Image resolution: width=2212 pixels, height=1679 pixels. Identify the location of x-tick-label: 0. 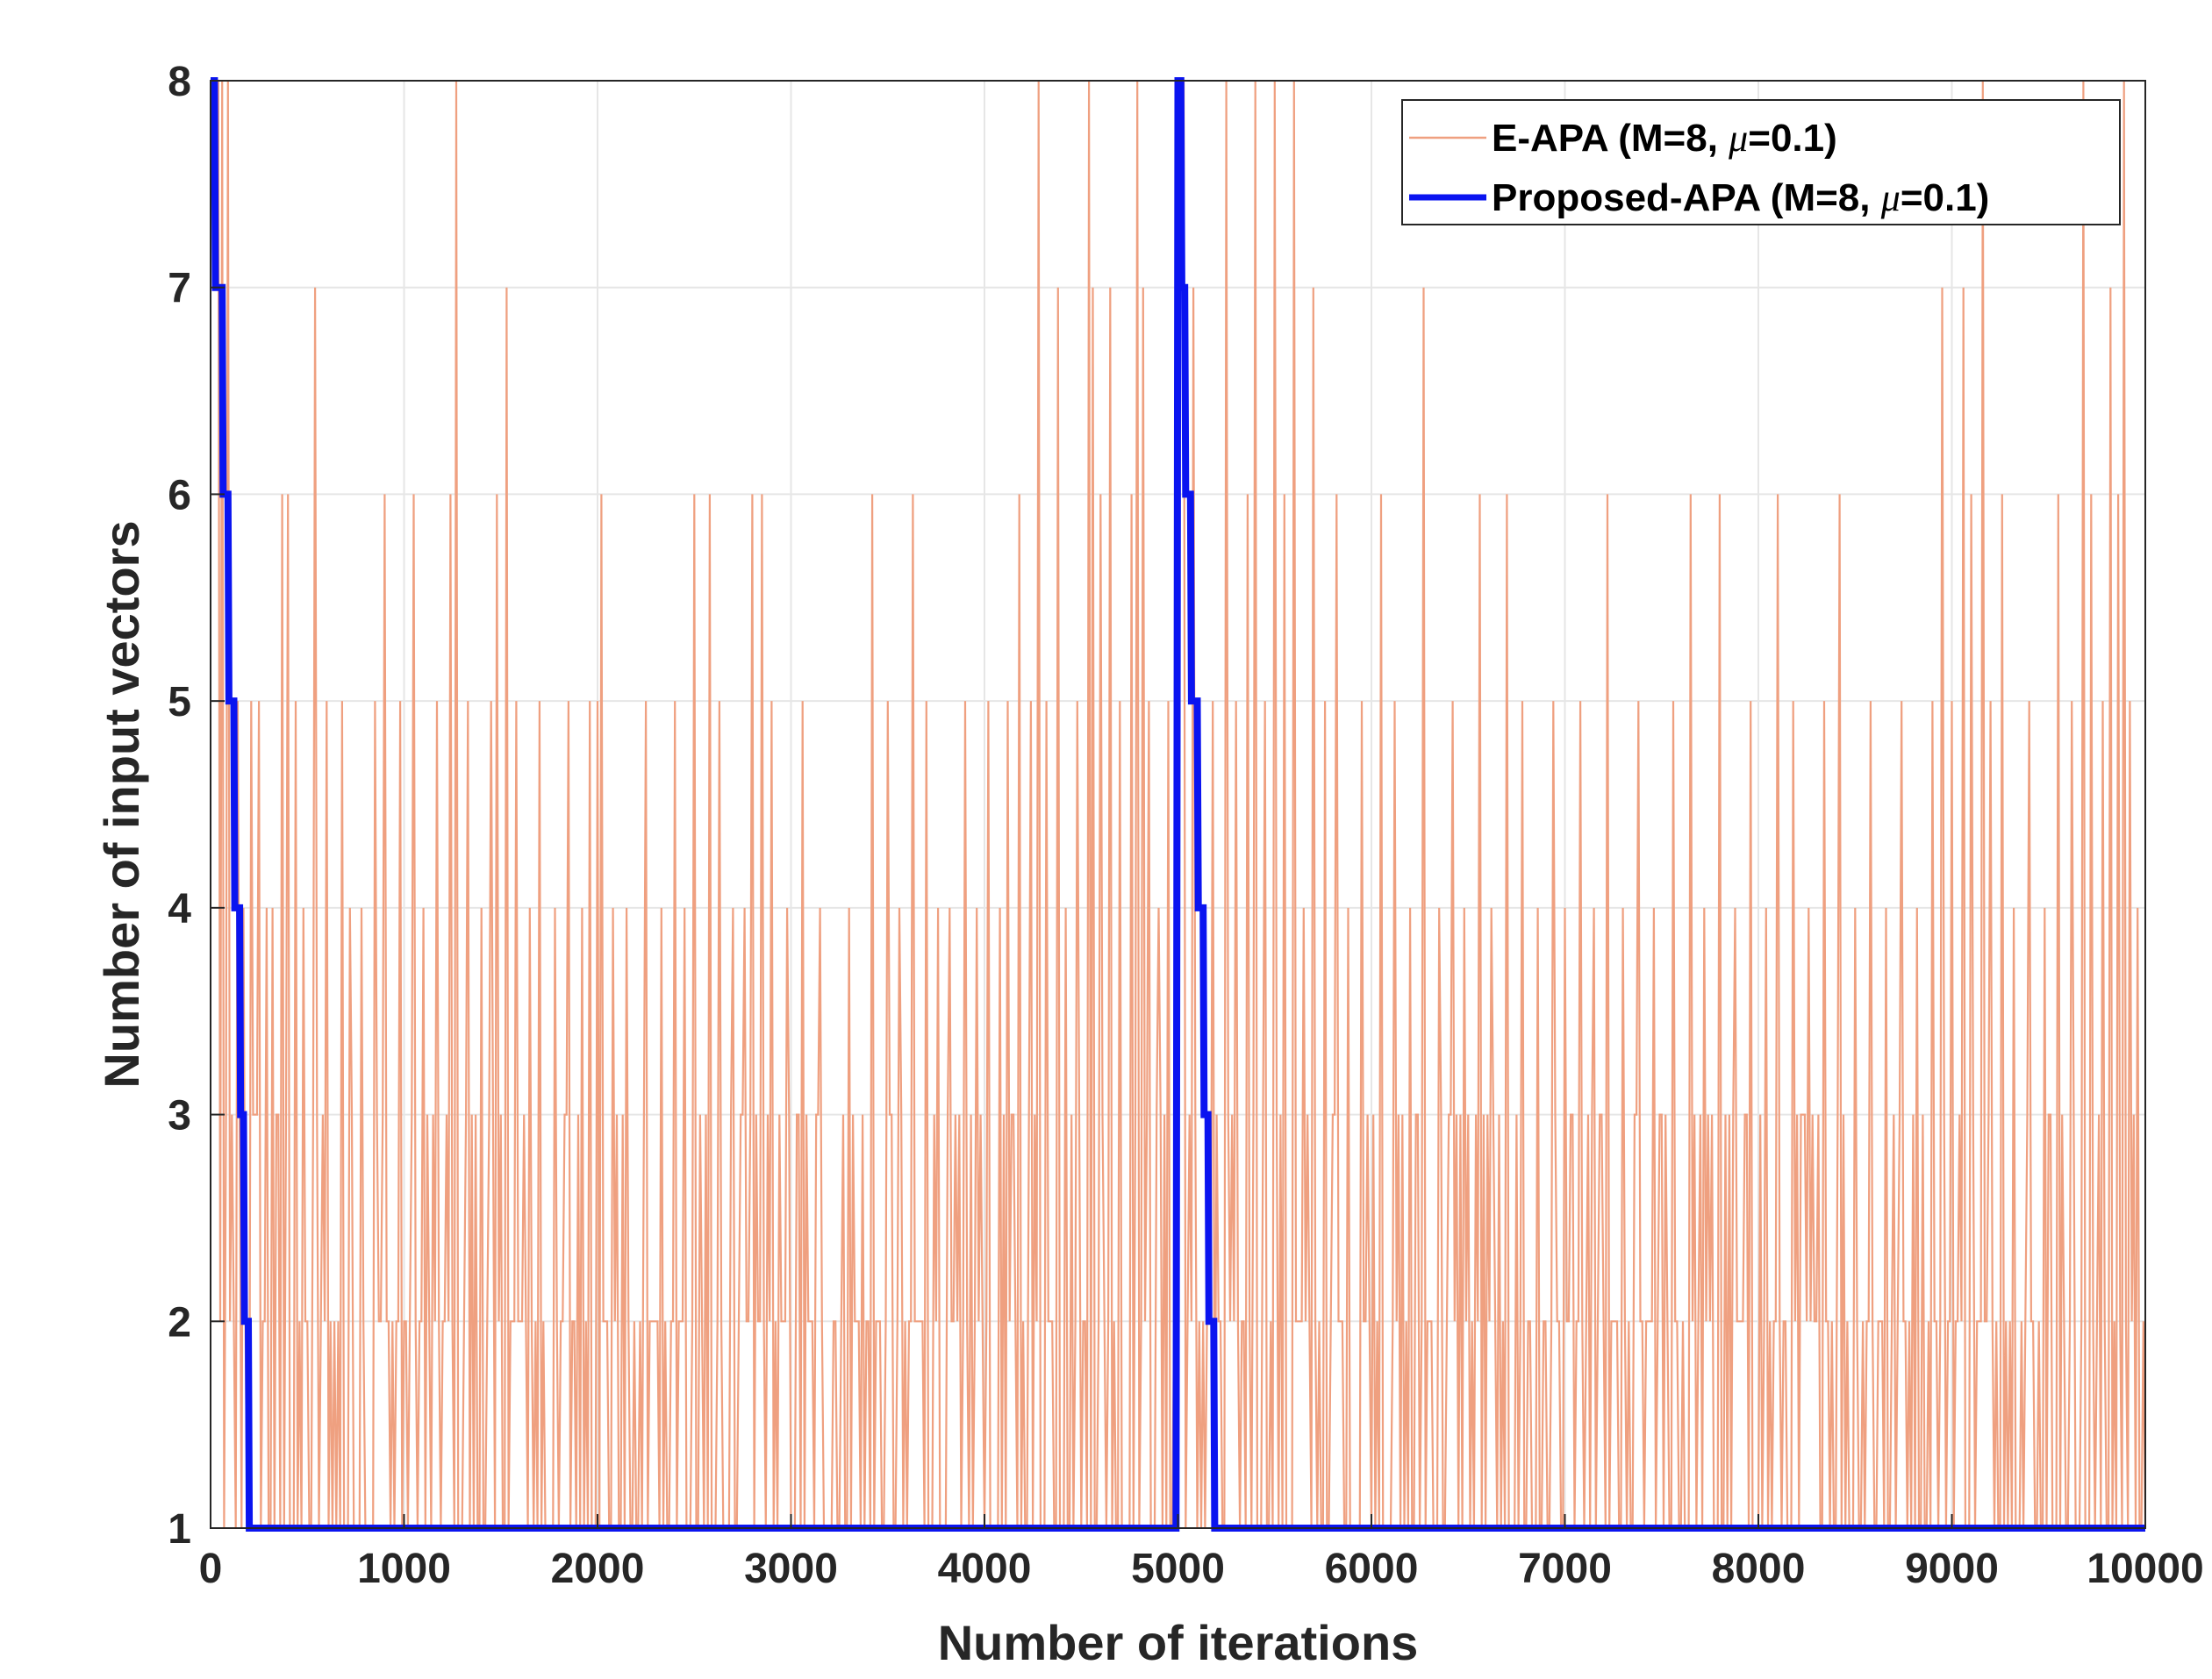
(211, 1569).